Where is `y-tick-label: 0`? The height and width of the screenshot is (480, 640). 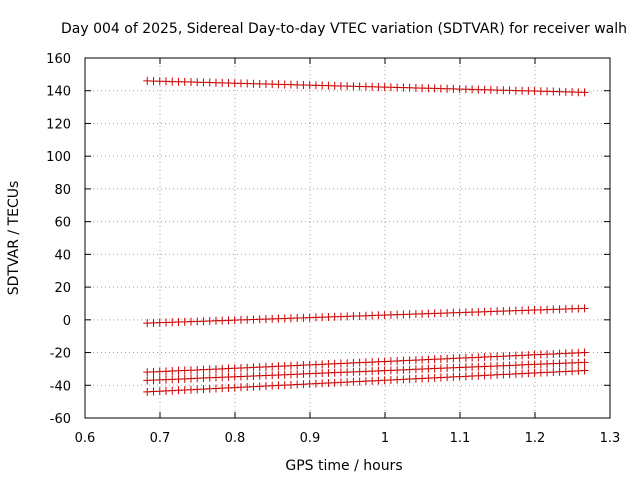
y-tick-label: 0 is located at coordinates (67, 321).